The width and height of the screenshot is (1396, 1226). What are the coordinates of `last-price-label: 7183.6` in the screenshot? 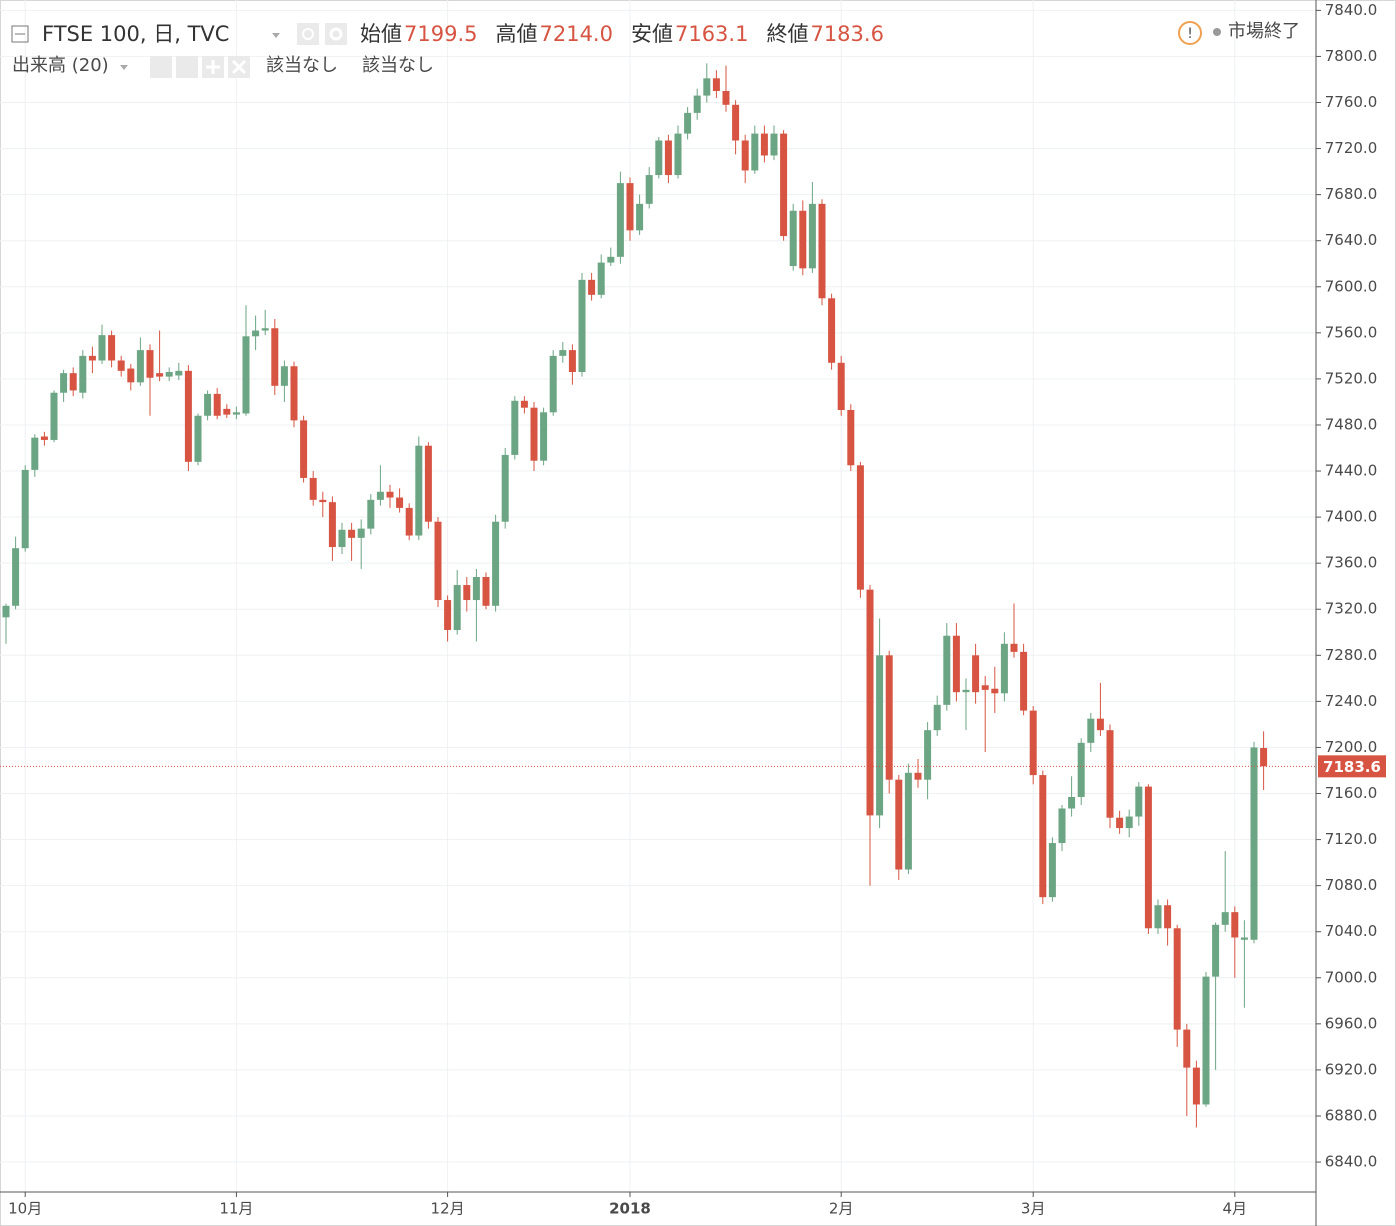 It's located at (1352, 767).